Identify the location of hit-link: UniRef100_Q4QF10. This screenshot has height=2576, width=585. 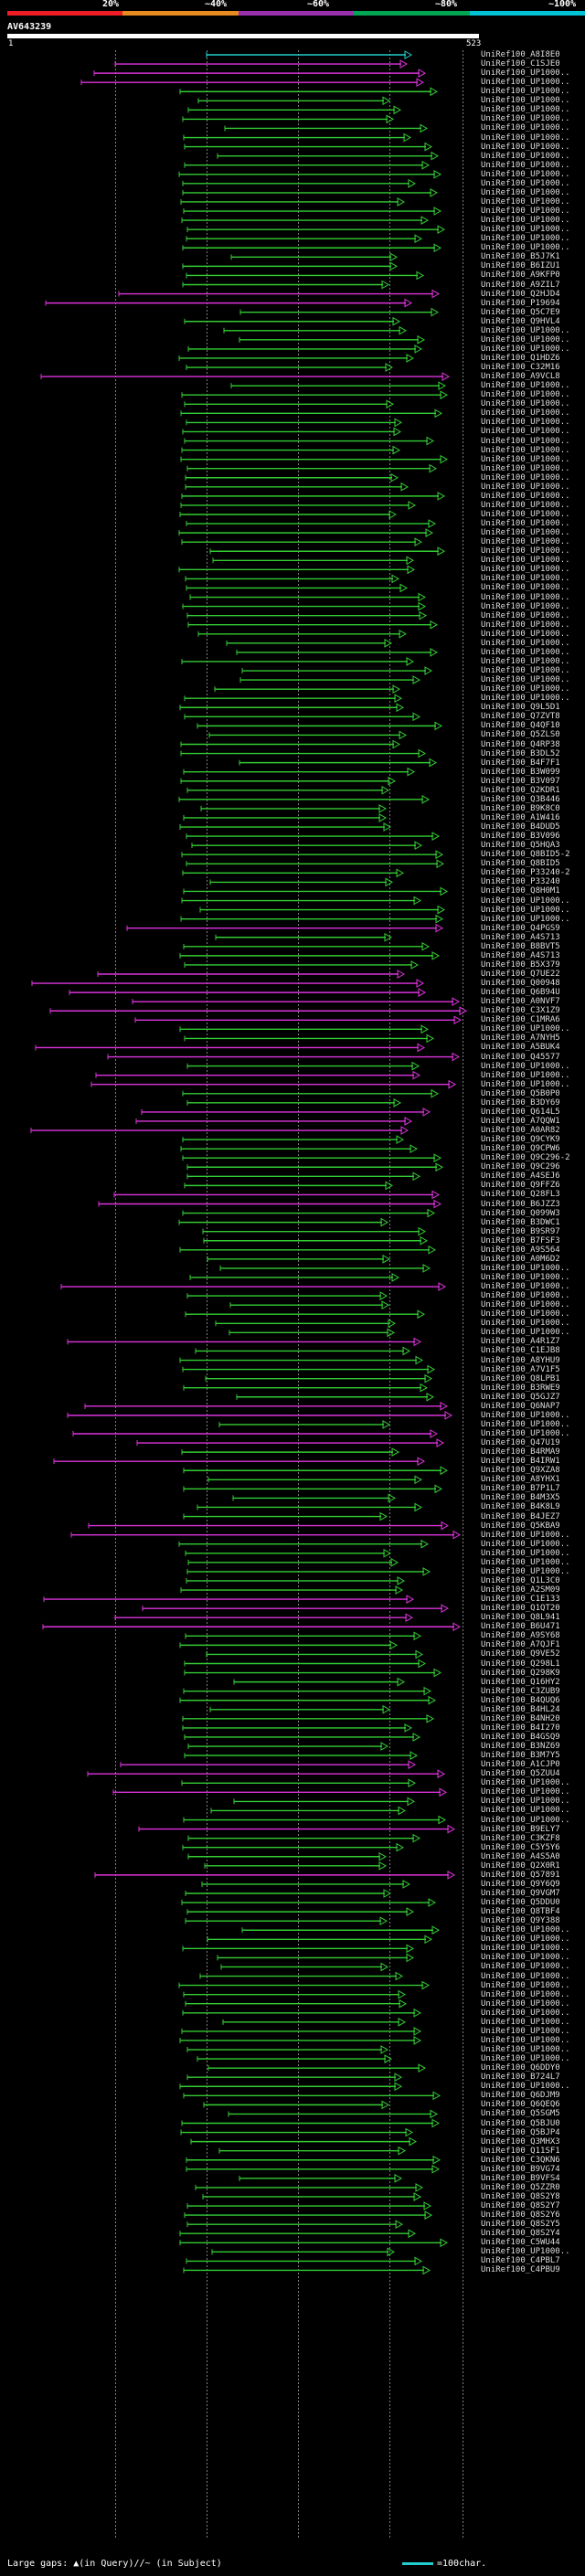
(520, 726).